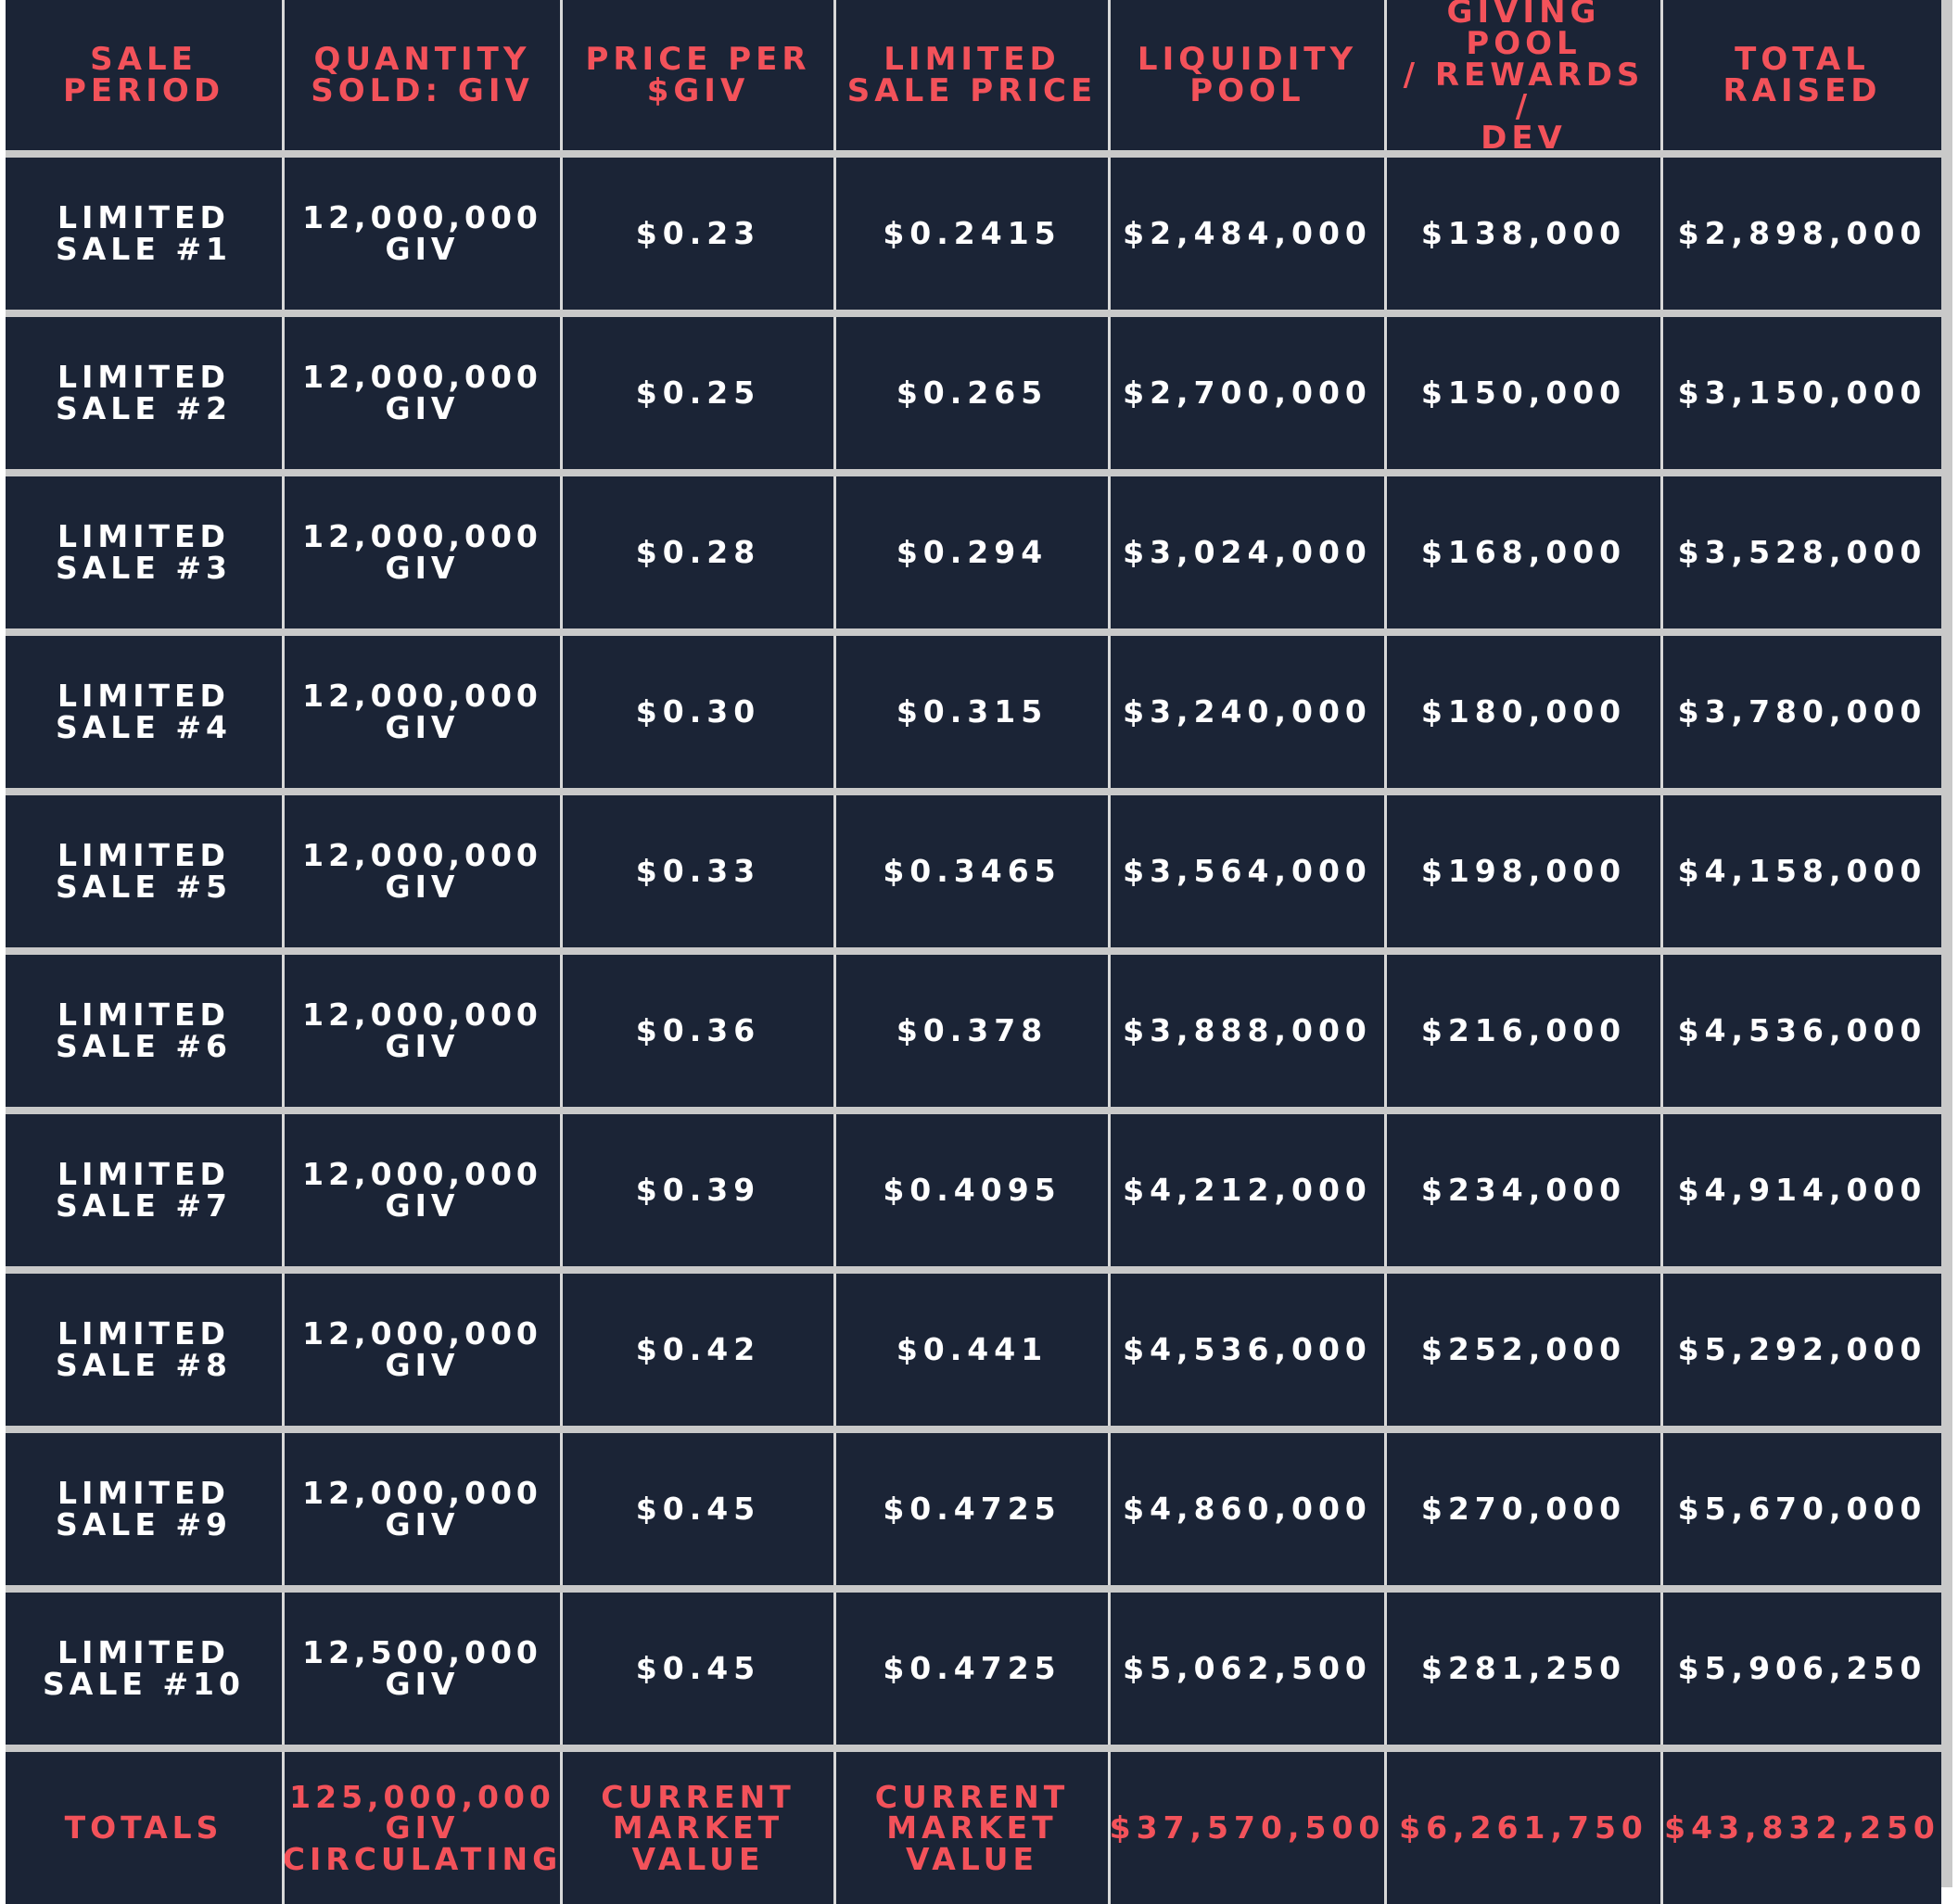 This screenshot has height=1904, width=1958. I want to click on liquidity-cell: $4,212,000, so click(1246, 1190).